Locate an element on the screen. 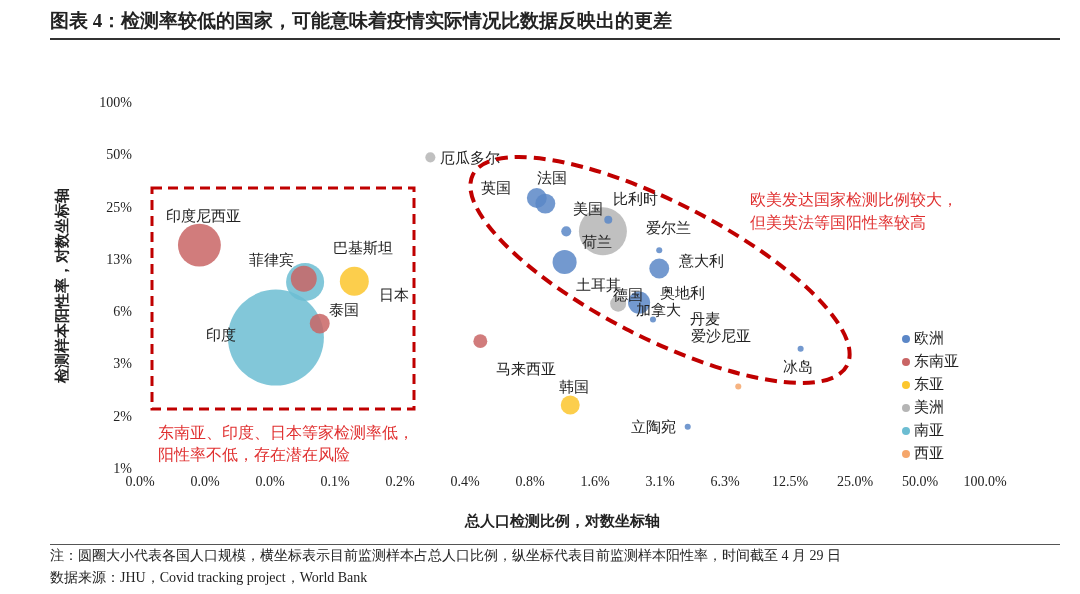 The width and height of the screenshot is (1080, 594). legend-label: 南亚 is located at coordinates (929, 430).